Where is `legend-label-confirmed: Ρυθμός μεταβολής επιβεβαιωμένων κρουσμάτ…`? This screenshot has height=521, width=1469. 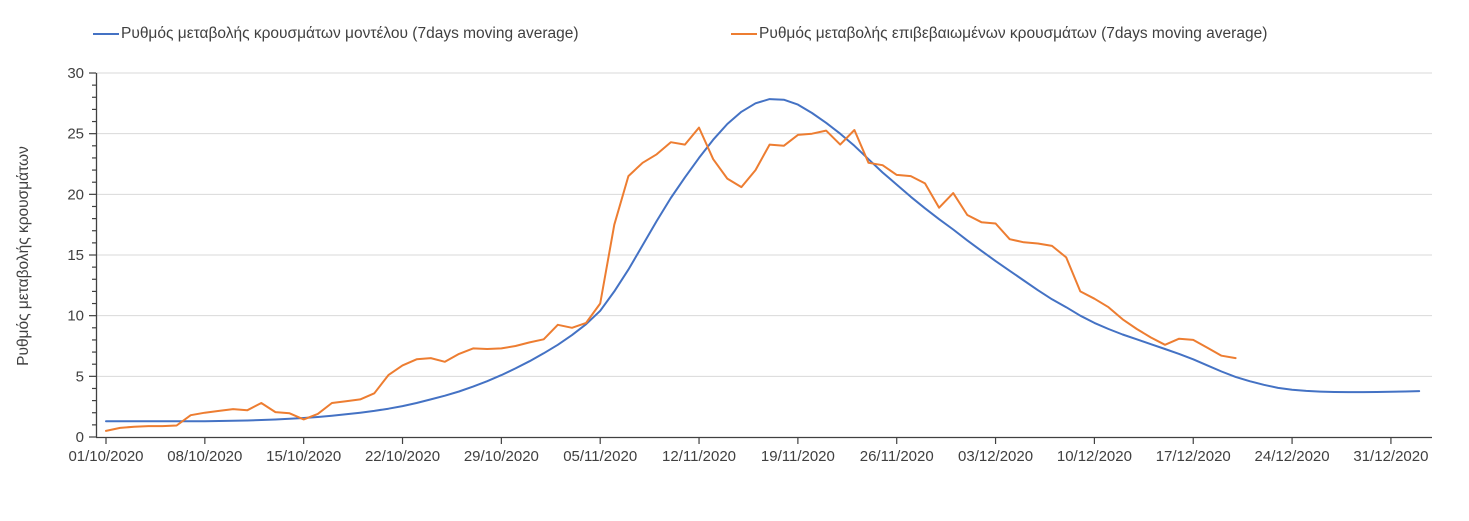 legend-label-confirmed: Ρυθμός μεταβολής επιβεβαιωμένων κρουσμάτ… is located at coordinates (1013, 33).